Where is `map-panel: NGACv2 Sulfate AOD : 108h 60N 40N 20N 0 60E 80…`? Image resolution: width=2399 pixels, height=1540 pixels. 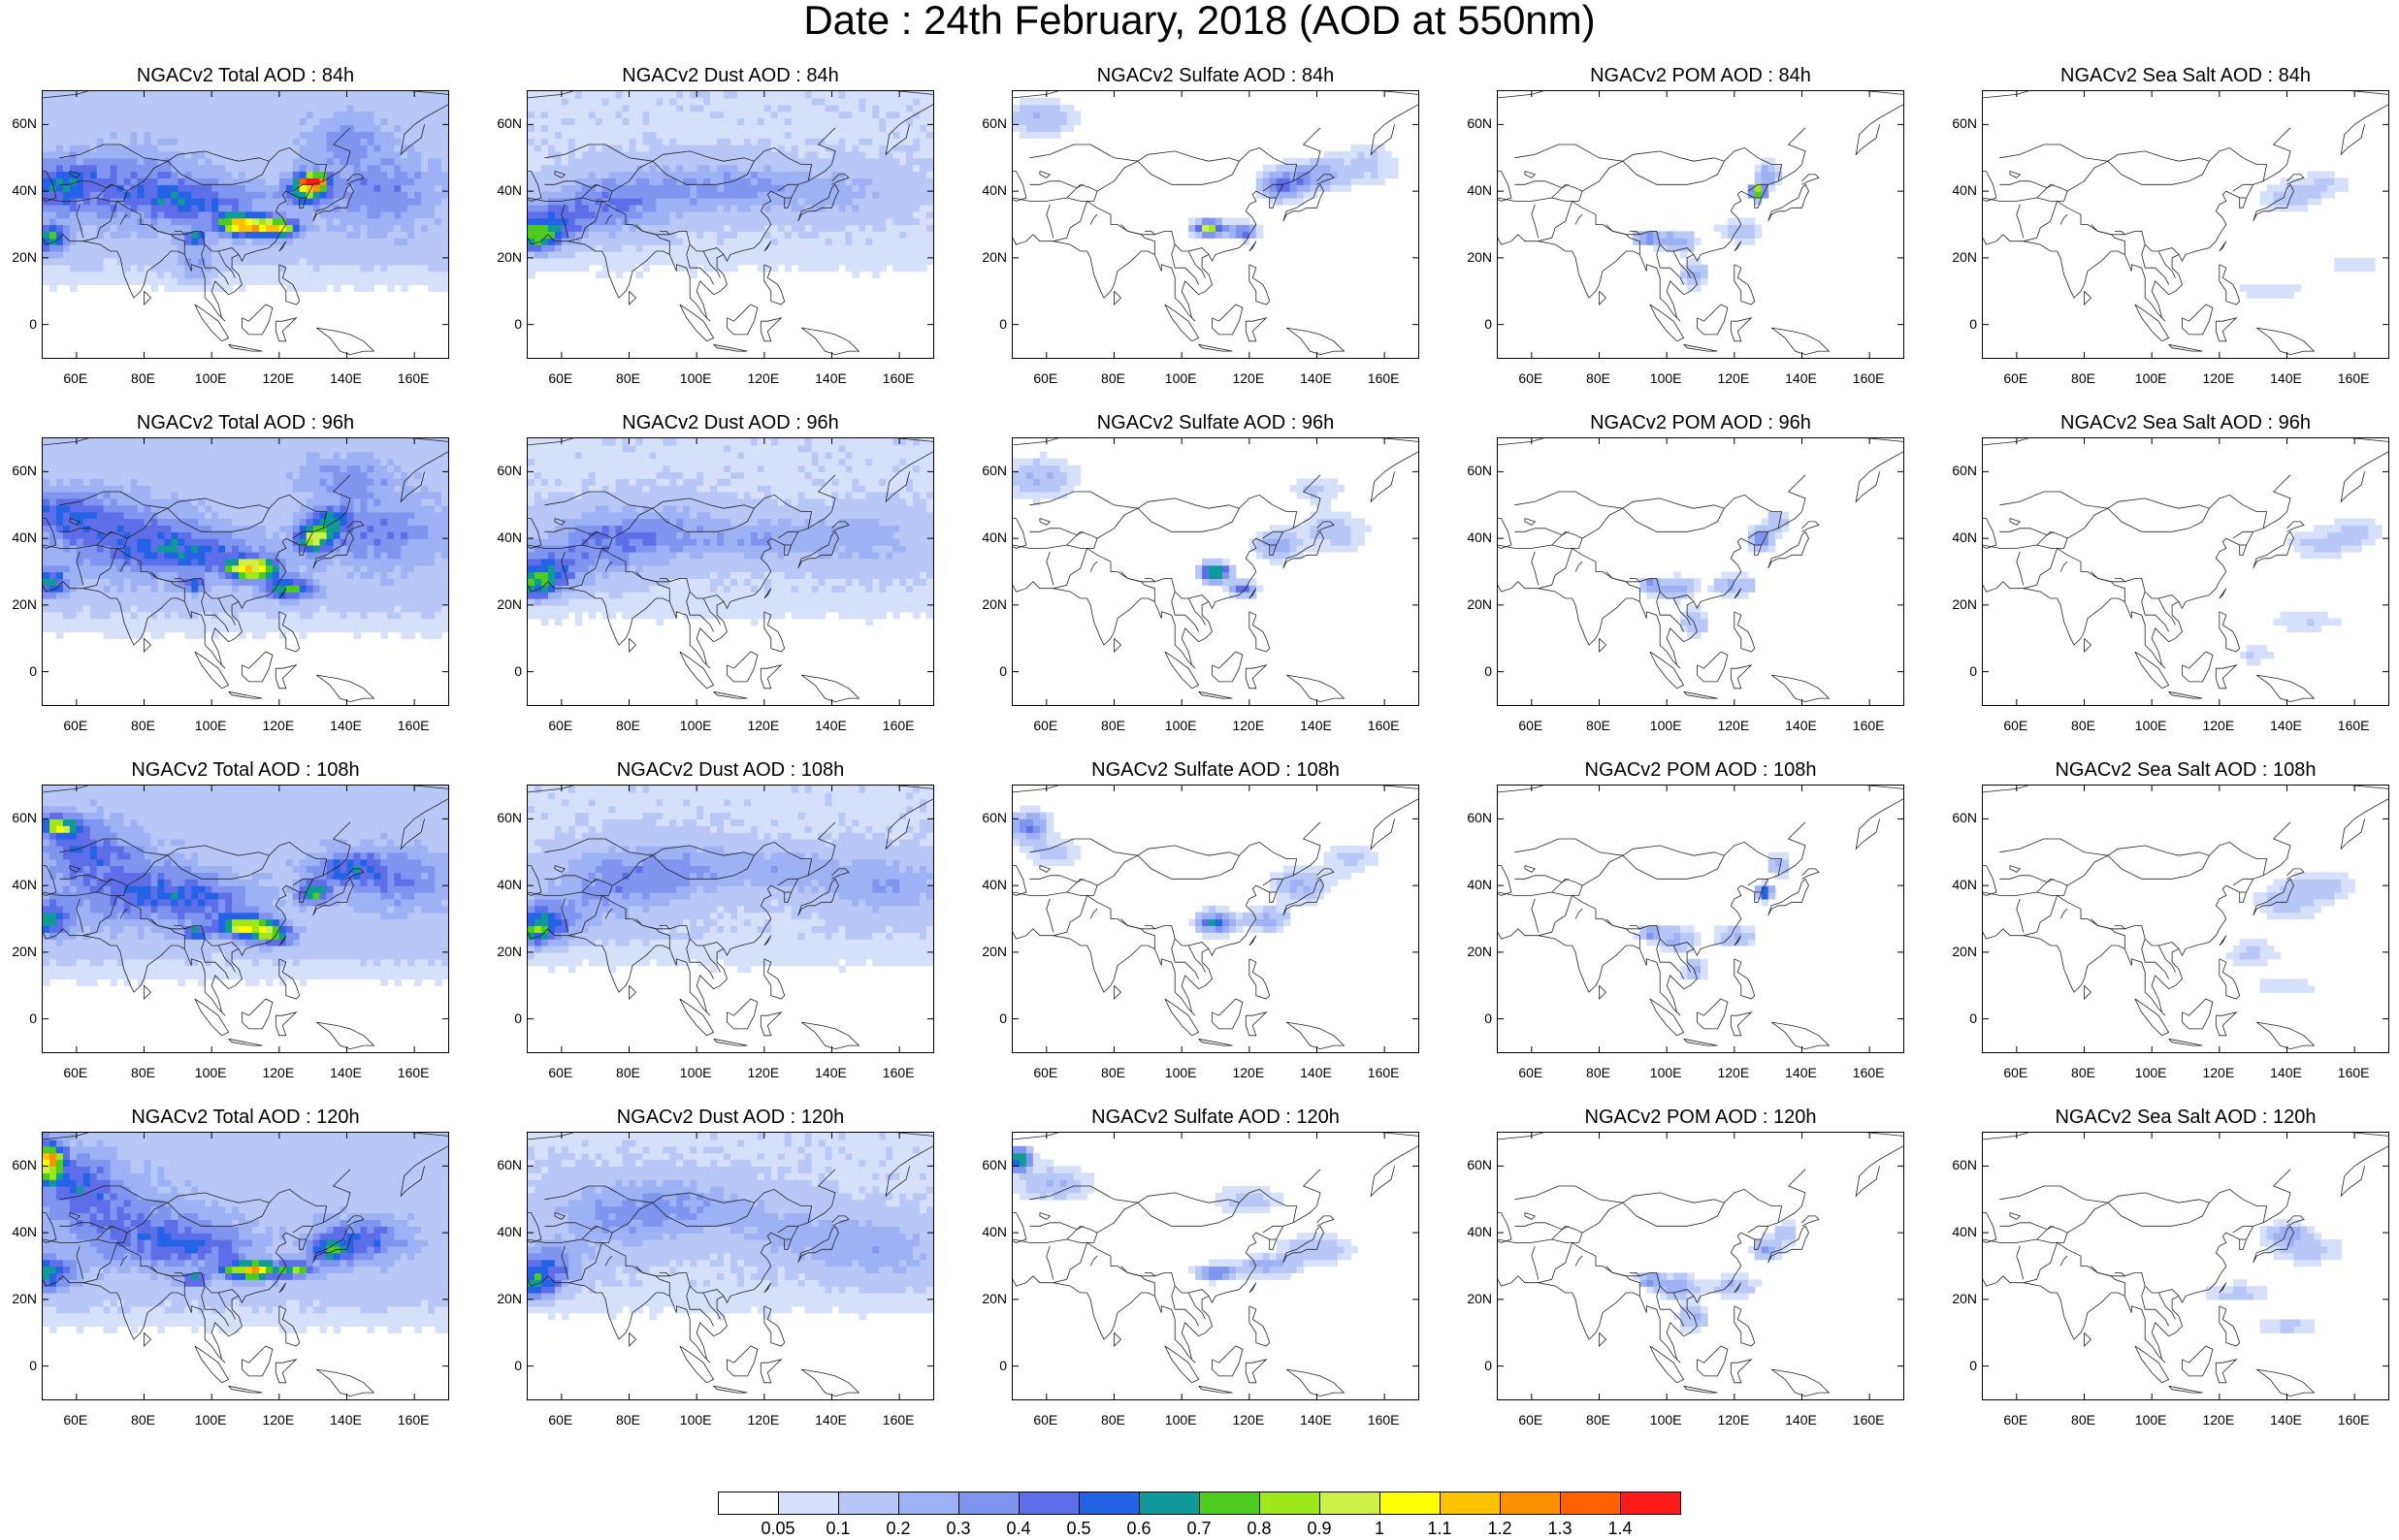
map-panel: NGACv2 Sulfate AOD : 108h 60N 40N 20N 0 60E 80… is located at coordinates (1193, 932).